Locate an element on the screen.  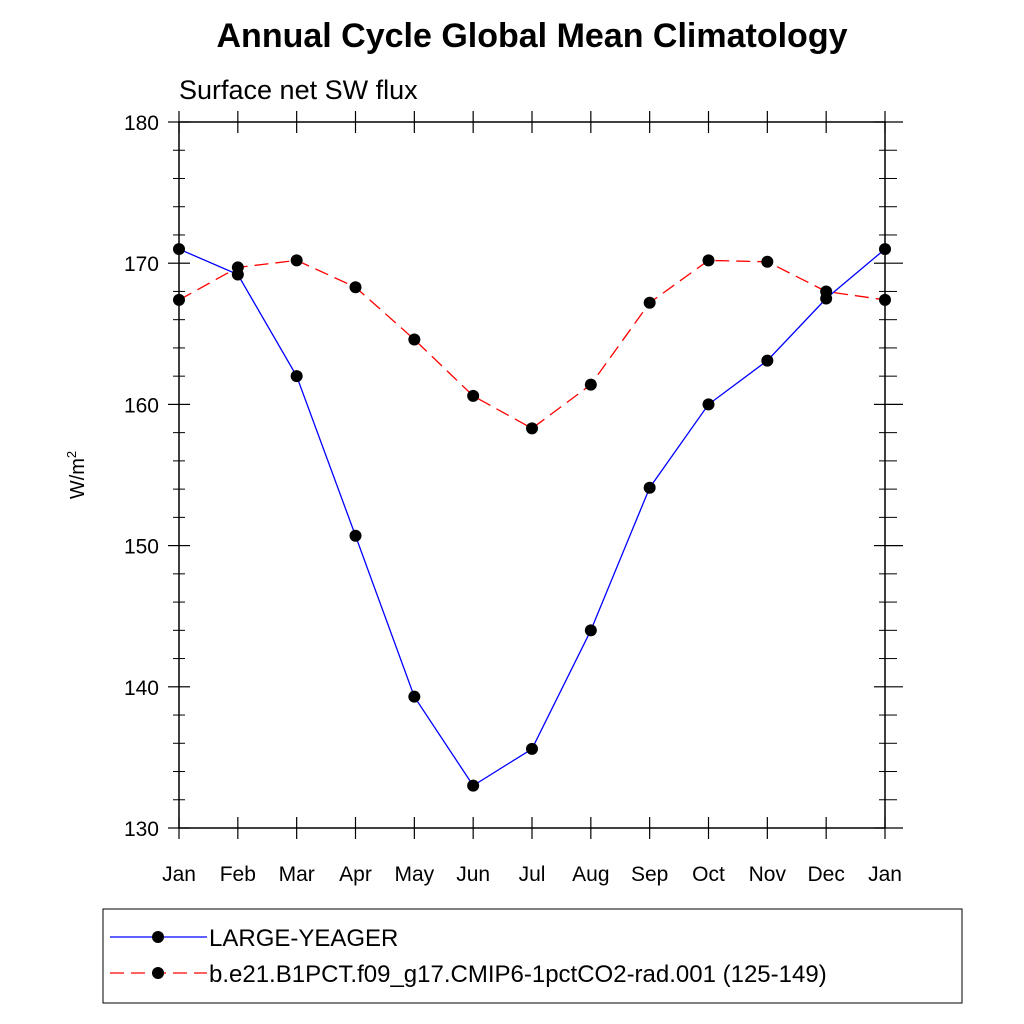
legend-box is located at coordinates (532, 956).